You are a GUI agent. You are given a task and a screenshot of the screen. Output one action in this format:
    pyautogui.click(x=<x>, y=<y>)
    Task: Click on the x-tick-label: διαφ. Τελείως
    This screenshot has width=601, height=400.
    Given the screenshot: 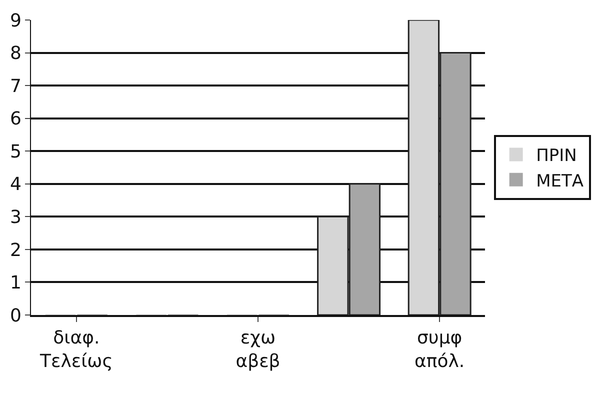 What is the action you would take?
    pyautogui.click(x=75, y=350)
    